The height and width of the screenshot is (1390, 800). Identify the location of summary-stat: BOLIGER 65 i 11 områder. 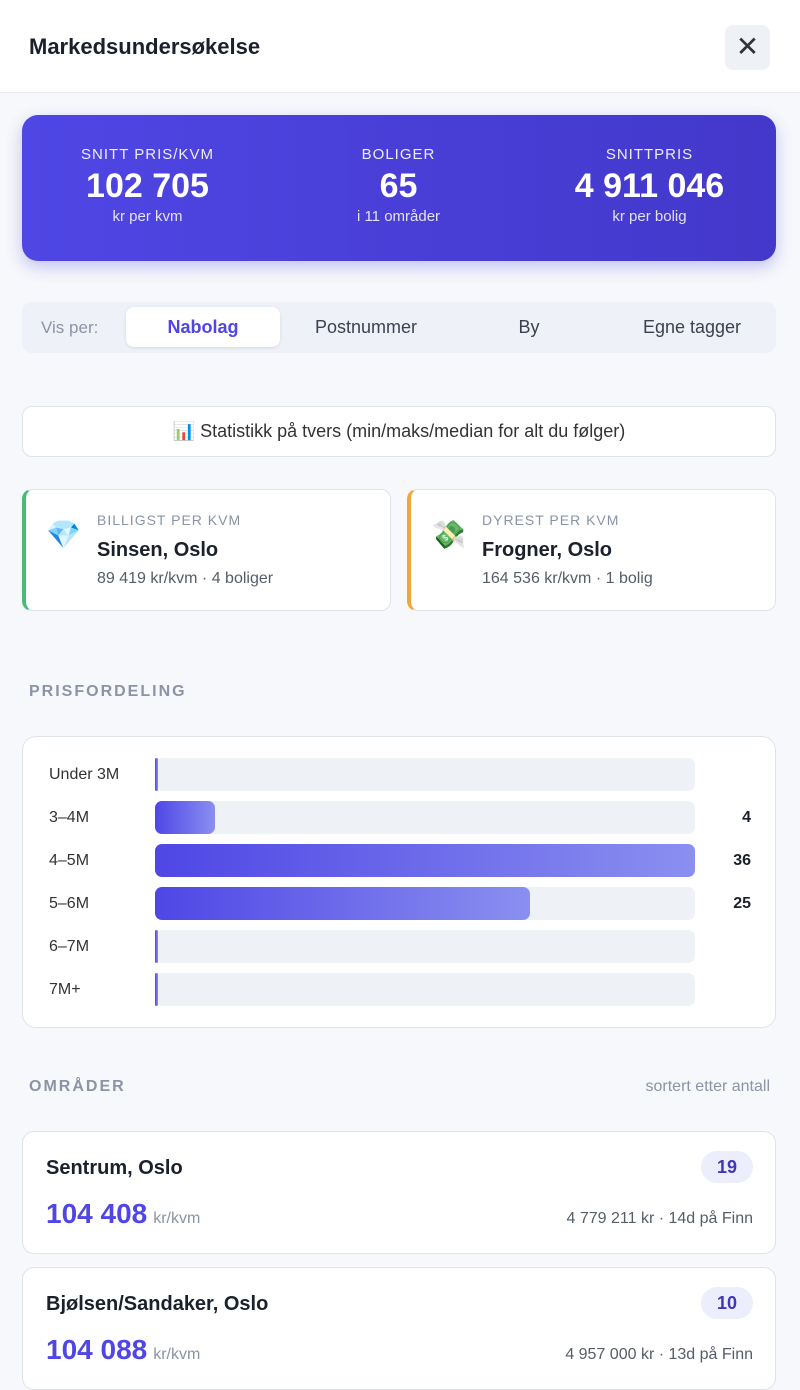
(398, 170).